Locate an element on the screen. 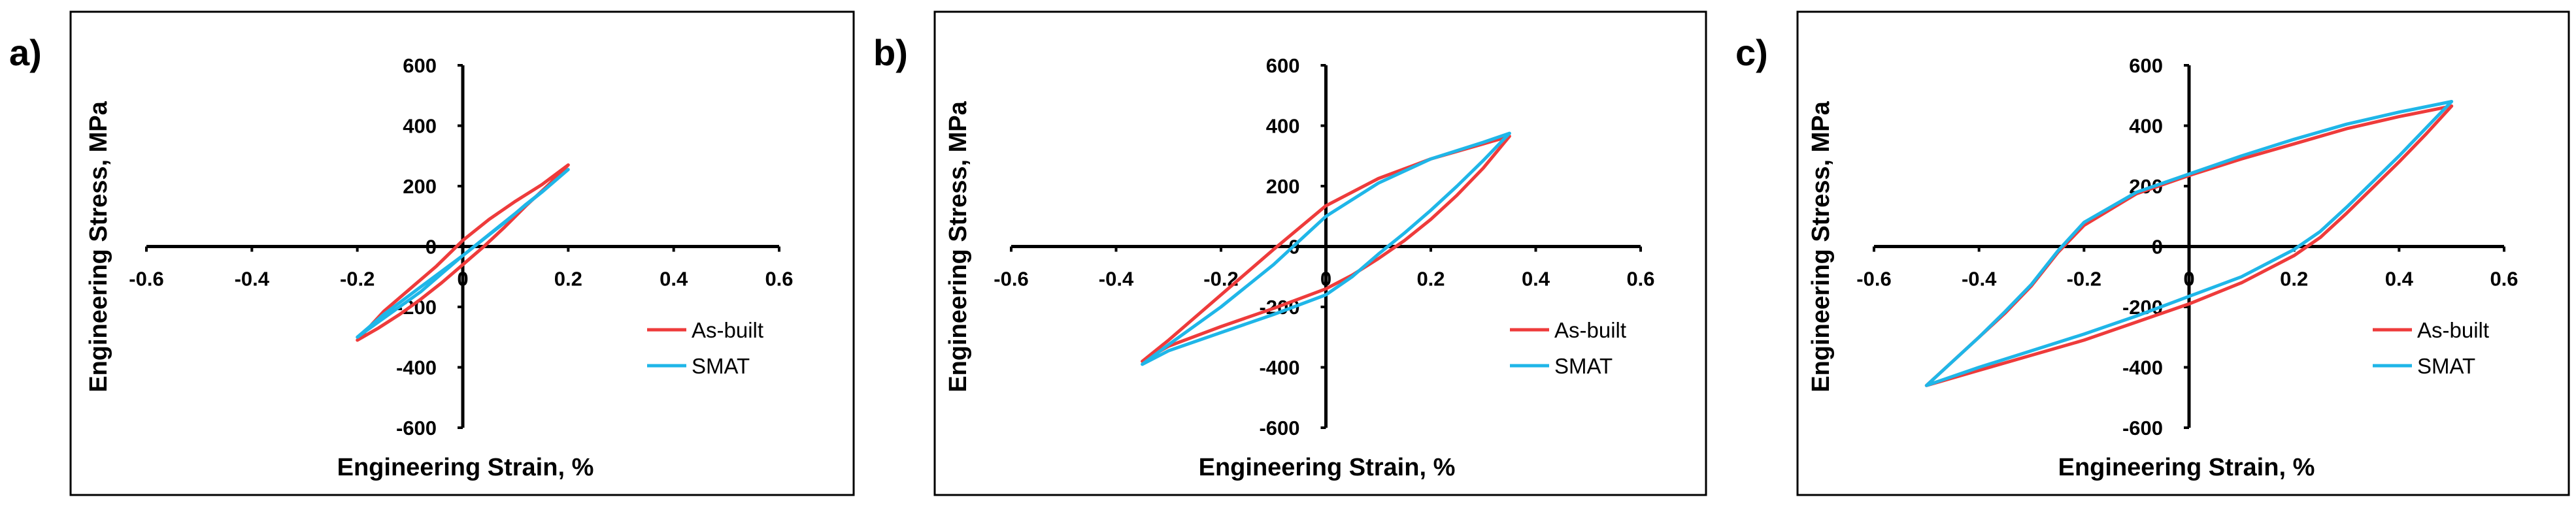  panel-c-x-tick-label: 0.4 is located at coordinates (2400, 280).